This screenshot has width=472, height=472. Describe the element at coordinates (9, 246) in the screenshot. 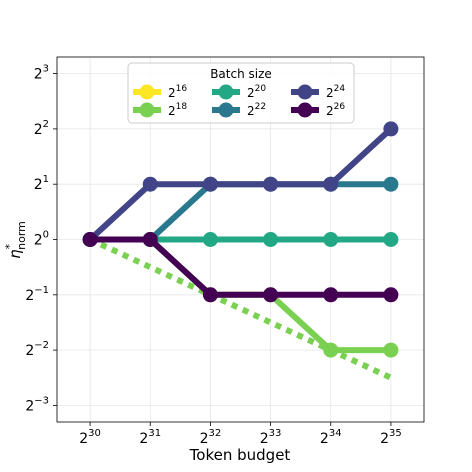

I see `y-axis-label-sup: *` at that location.